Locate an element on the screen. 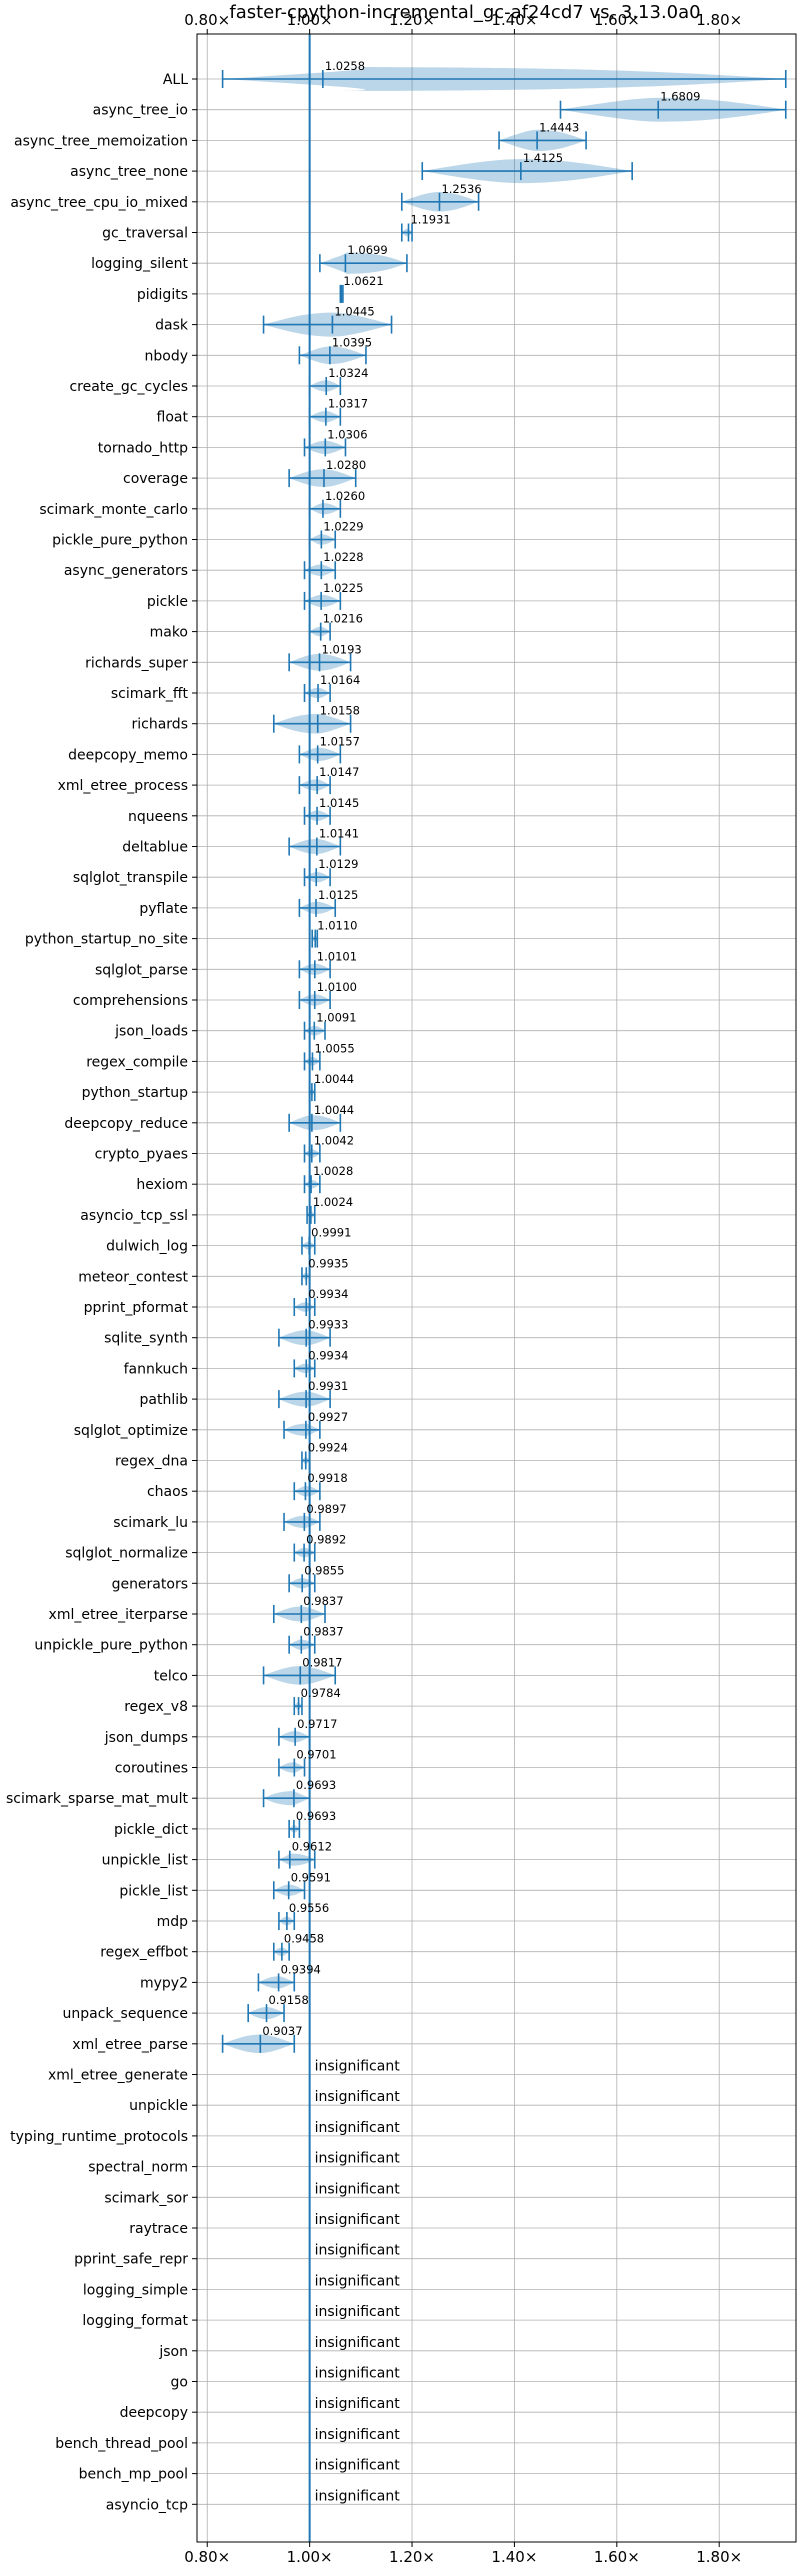 This screenshot has width=800, height=2570. value-label-unpack_sequence: 0.9158 is located at coordinates (289, 2000).